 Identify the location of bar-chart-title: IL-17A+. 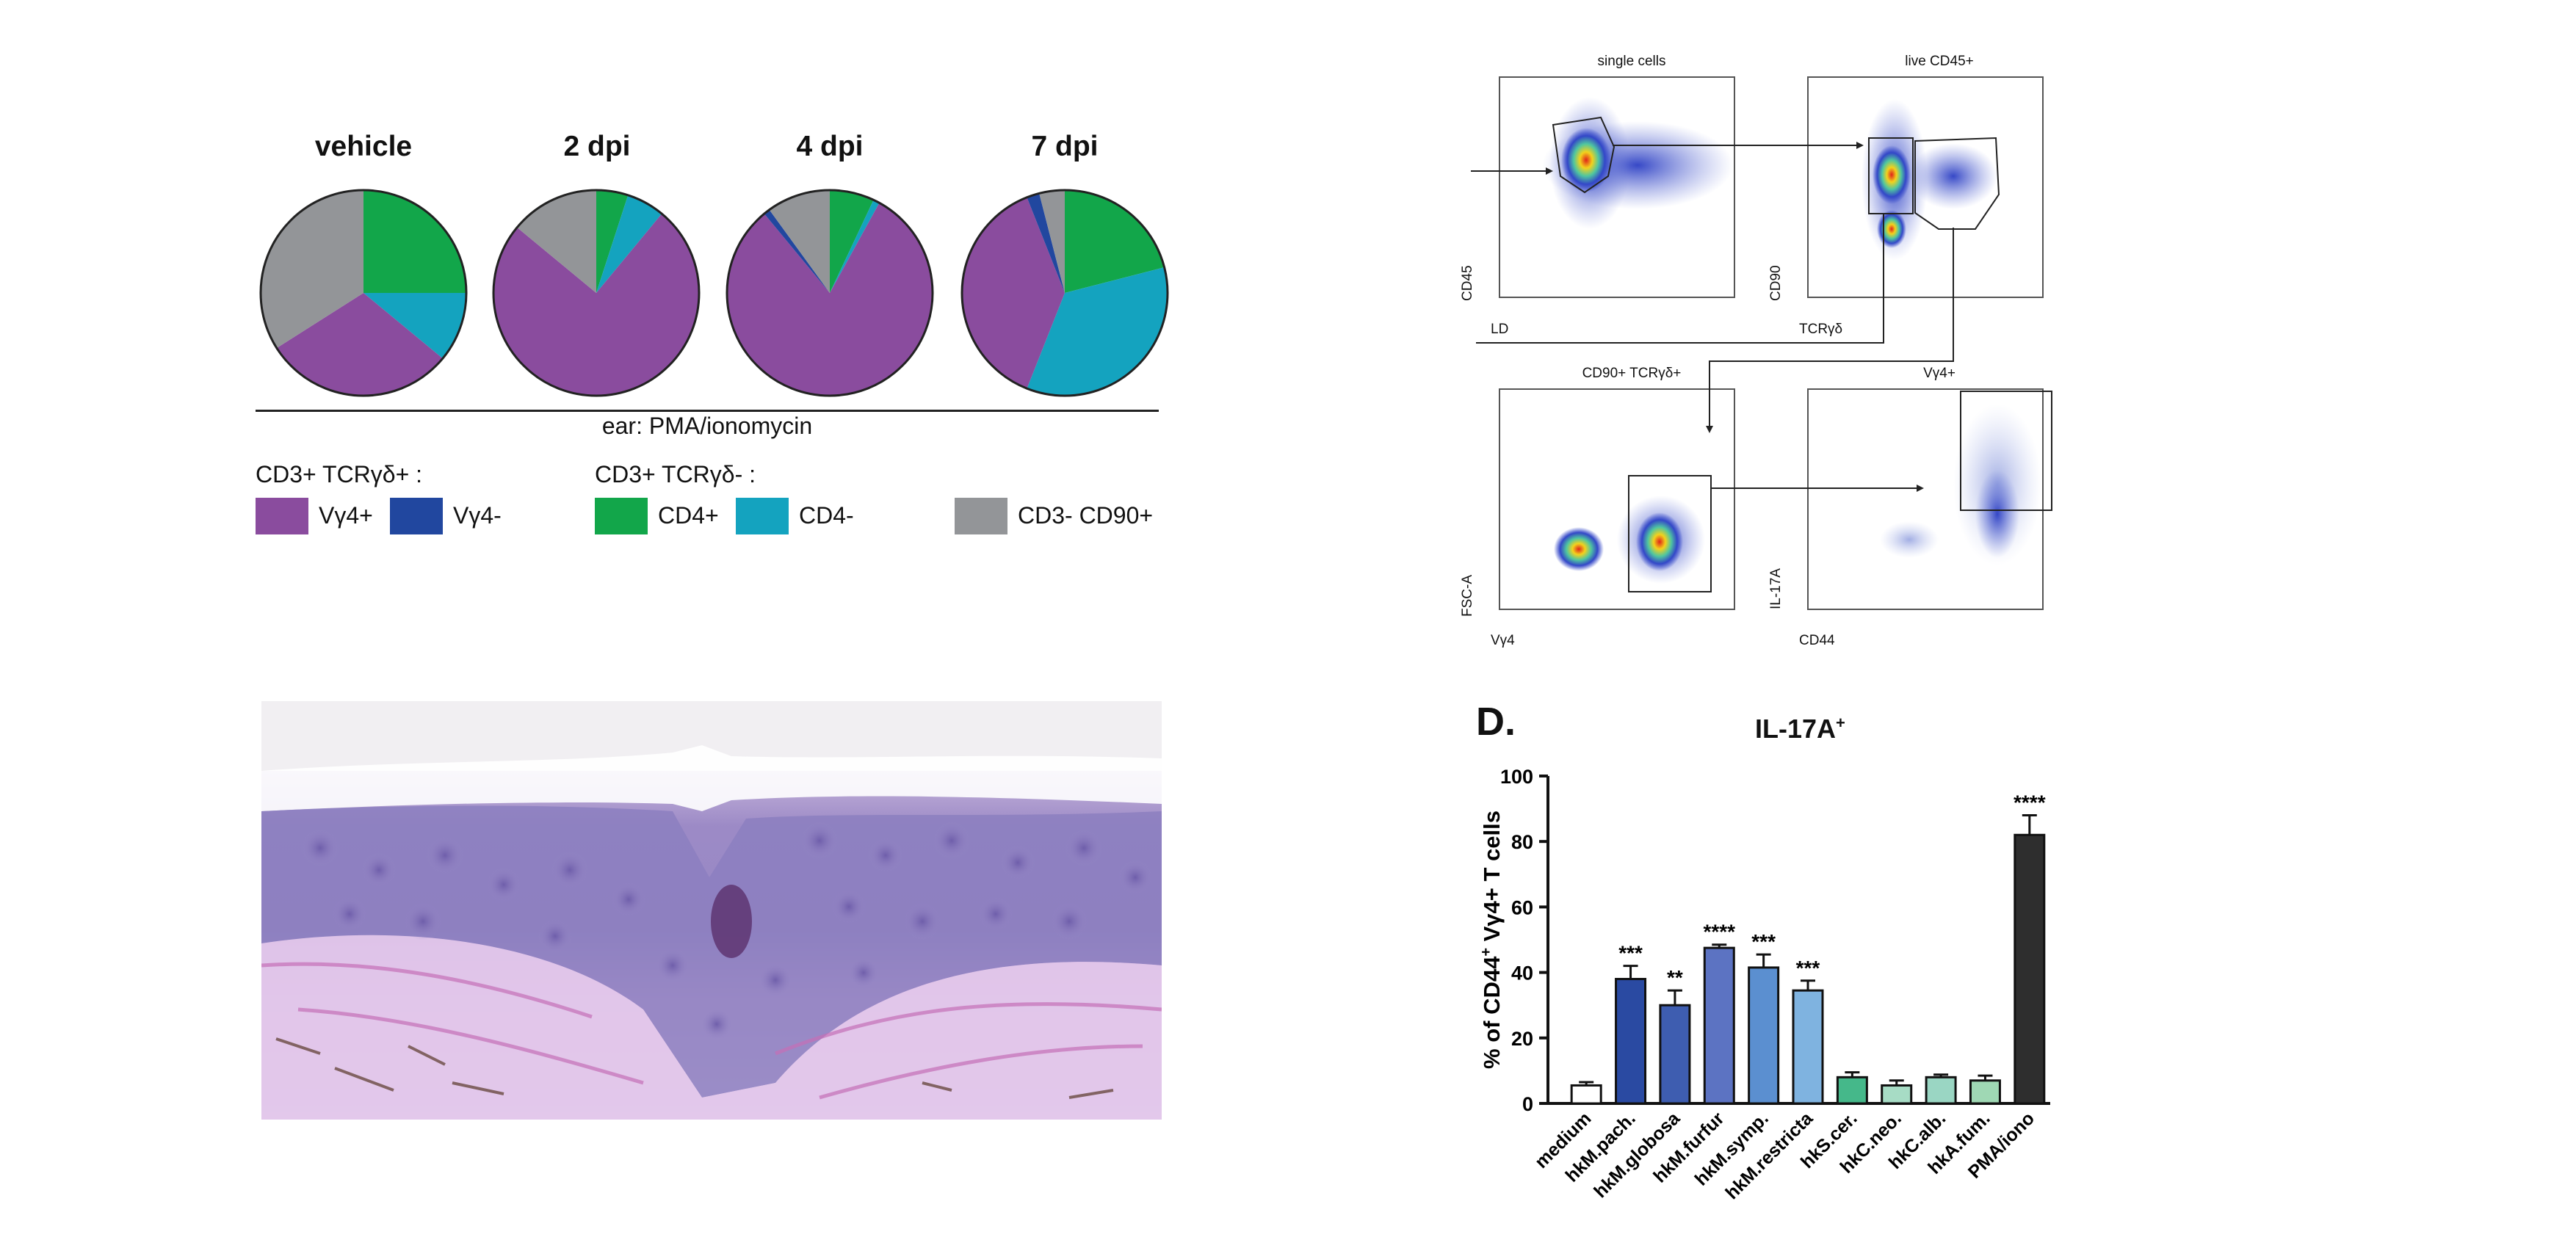
(1800, 729).